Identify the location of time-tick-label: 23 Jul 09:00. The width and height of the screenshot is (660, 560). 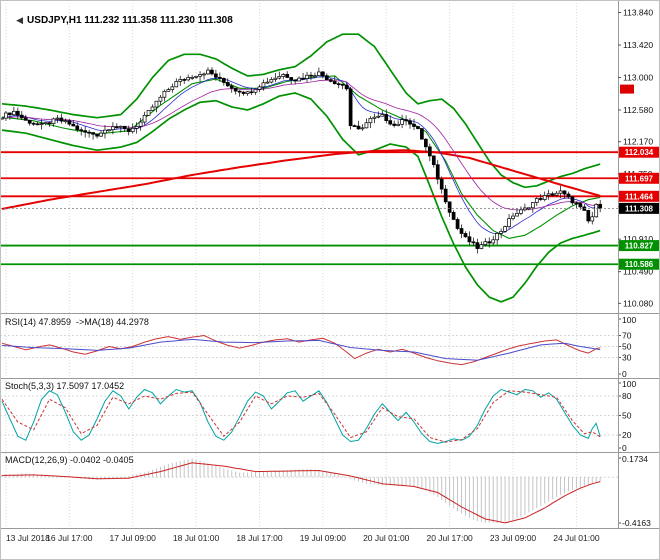
(513, 538).